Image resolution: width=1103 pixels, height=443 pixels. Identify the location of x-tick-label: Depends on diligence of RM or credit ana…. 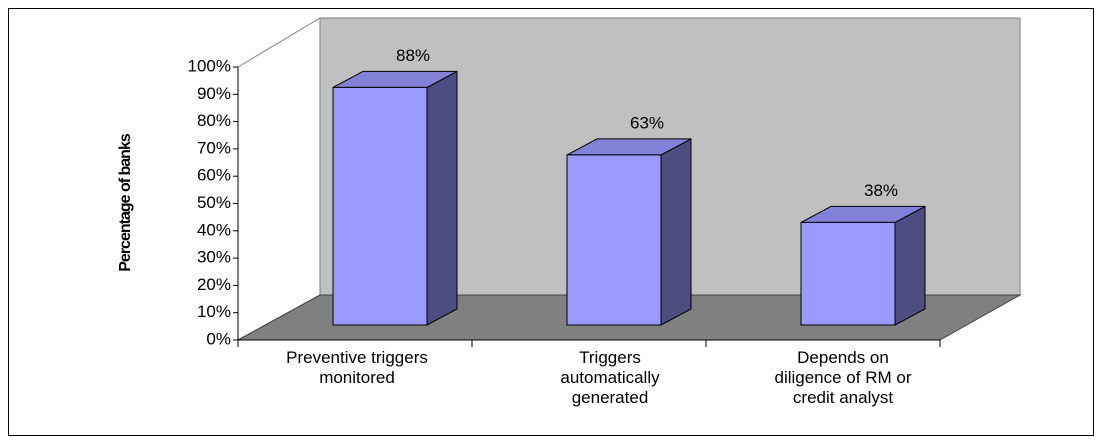
(843, 377).